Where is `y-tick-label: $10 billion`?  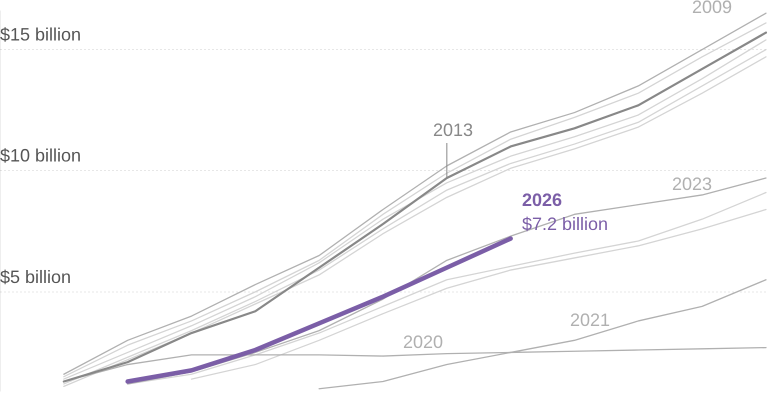 y-tick-label: $10 billion is located at coordinates (41, 156).